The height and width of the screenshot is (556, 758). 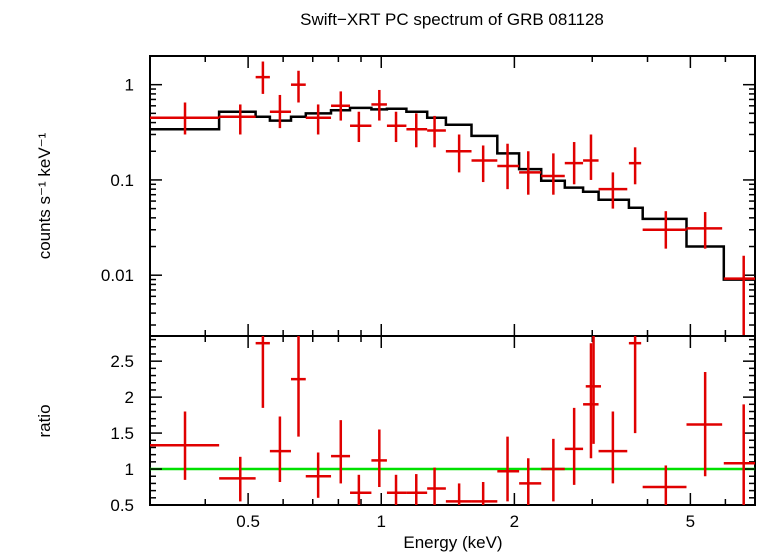 I want to click on y-tick-label: 2.5, so click(x=122, y=361).